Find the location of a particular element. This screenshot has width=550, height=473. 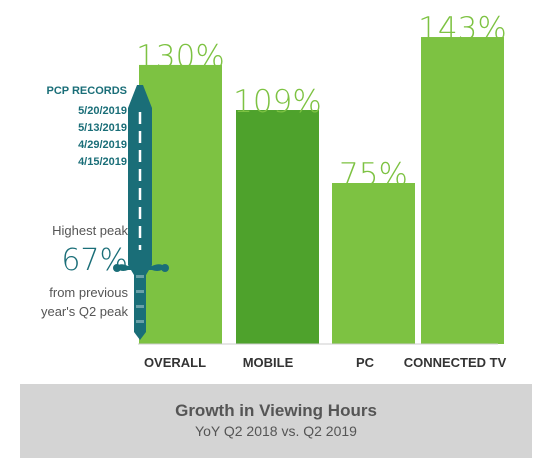

pcp-date-1: 5/20/2019 is located at coordinates (102, 111).